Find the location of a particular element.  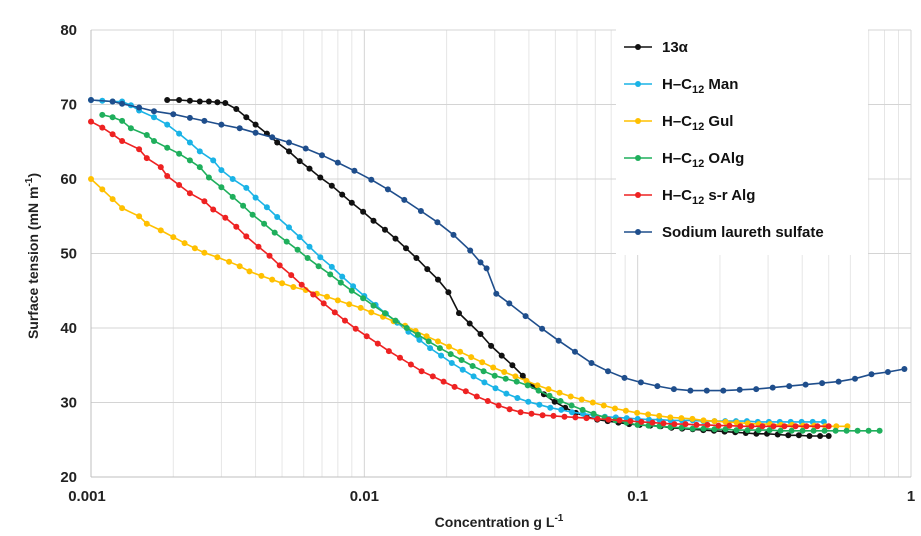

legend-item: H–C12 OAlg is located at coordinates (684, 160).